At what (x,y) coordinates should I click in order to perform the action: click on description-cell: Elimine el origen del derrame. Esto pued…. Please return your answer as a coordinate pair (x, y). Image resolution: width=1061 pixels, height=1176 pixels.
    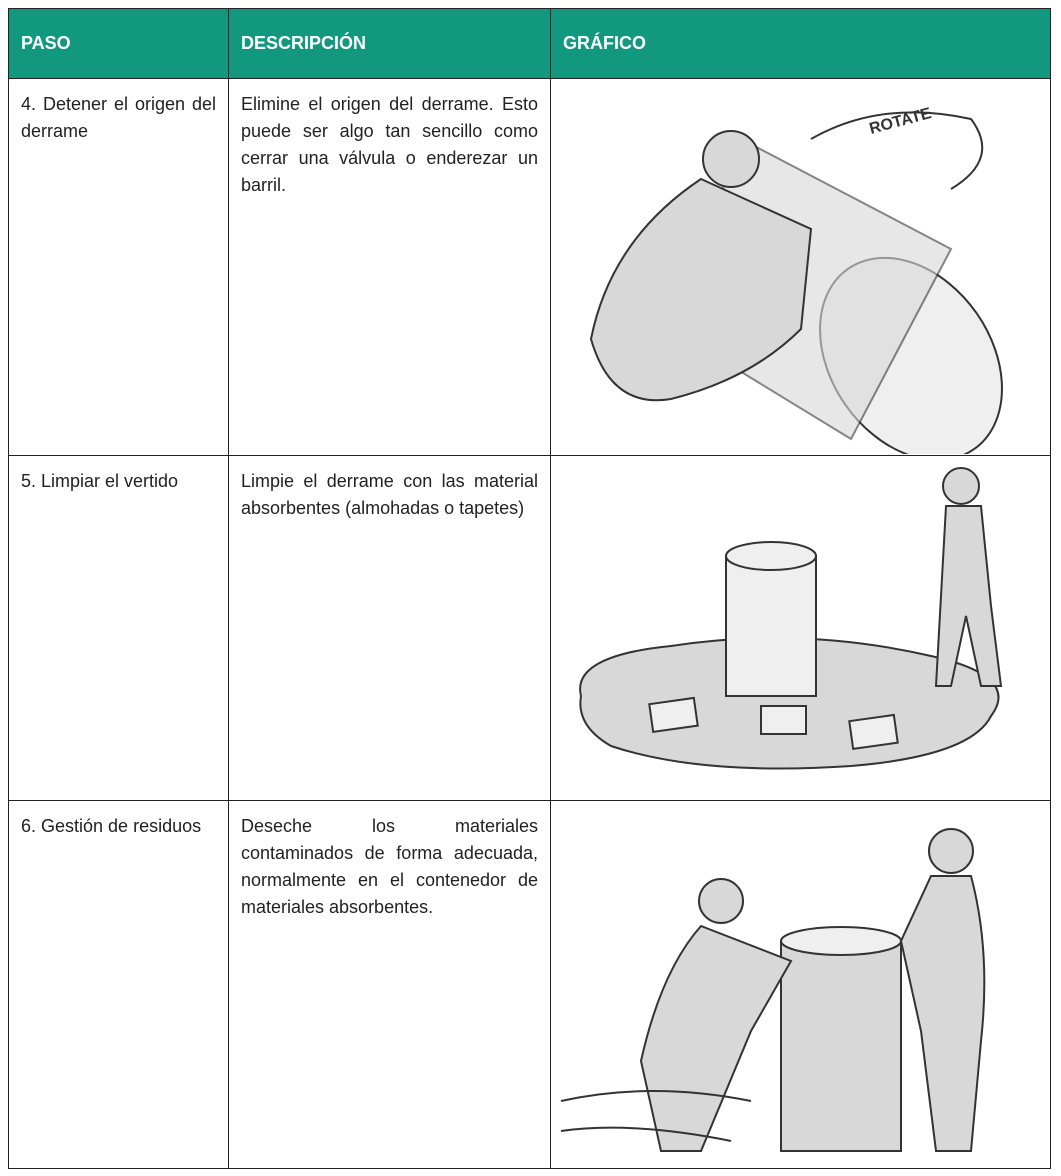
    Looking at the image, I should click on (389, 267).